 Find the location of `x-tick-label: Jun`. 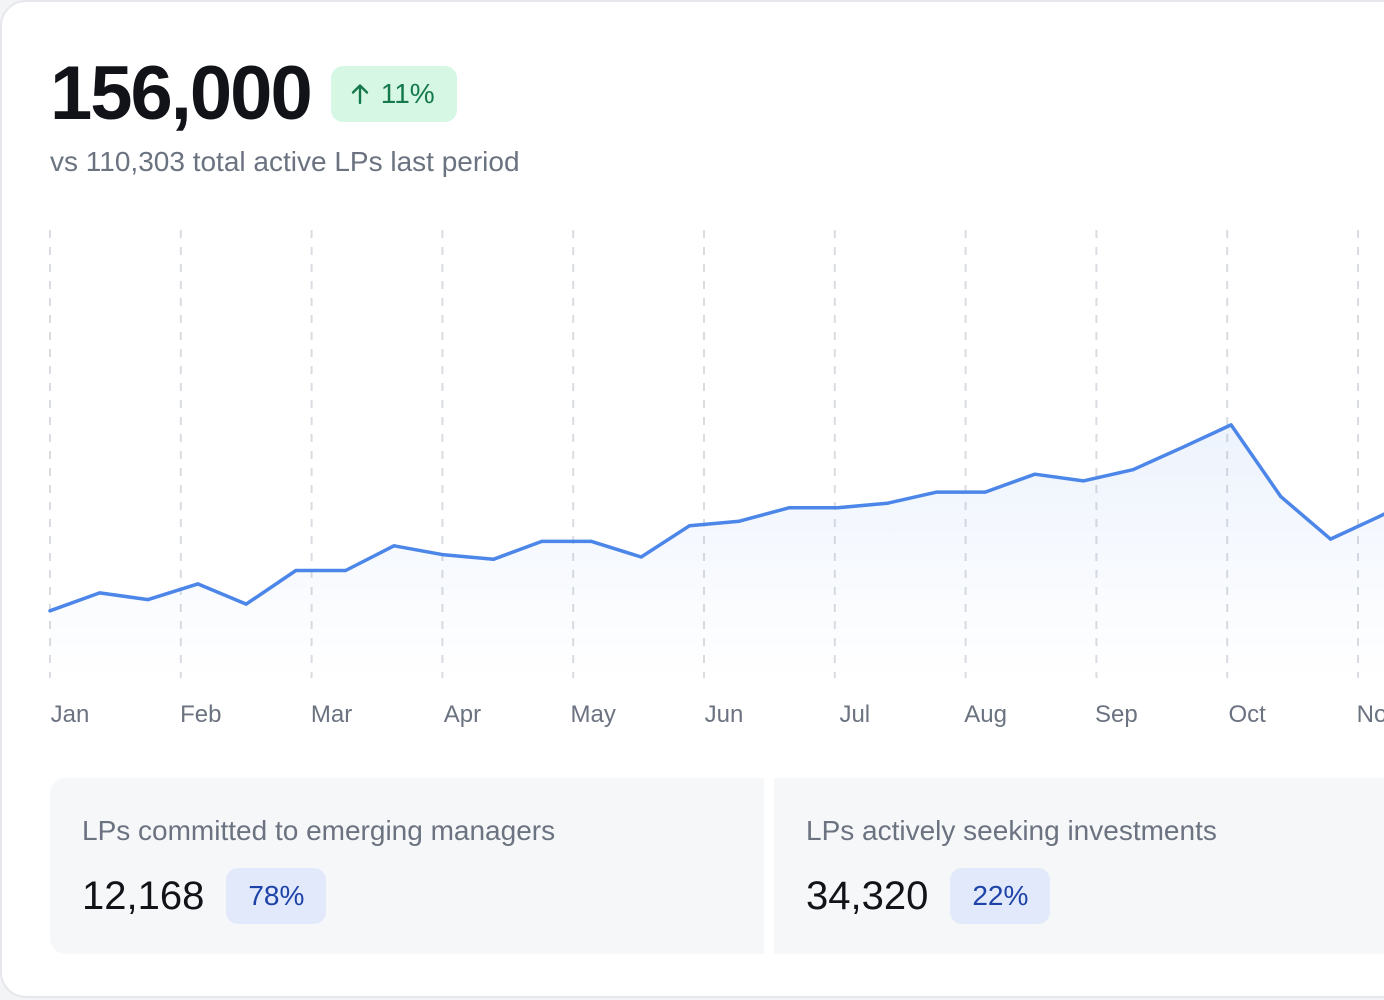

x-tick-label: Jun is located at coordinates (724, 714).